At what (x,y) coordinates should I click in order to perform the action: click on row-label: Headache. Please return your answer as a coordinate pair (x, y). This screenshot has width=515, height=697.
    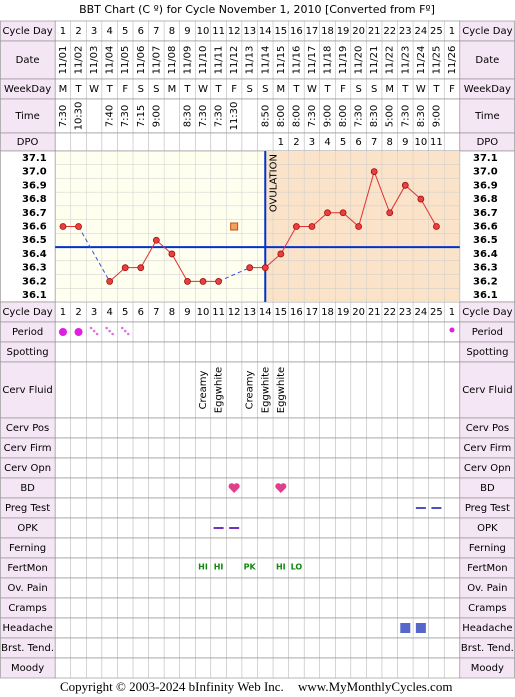
    Looking at the image, I should click on (27, 628).